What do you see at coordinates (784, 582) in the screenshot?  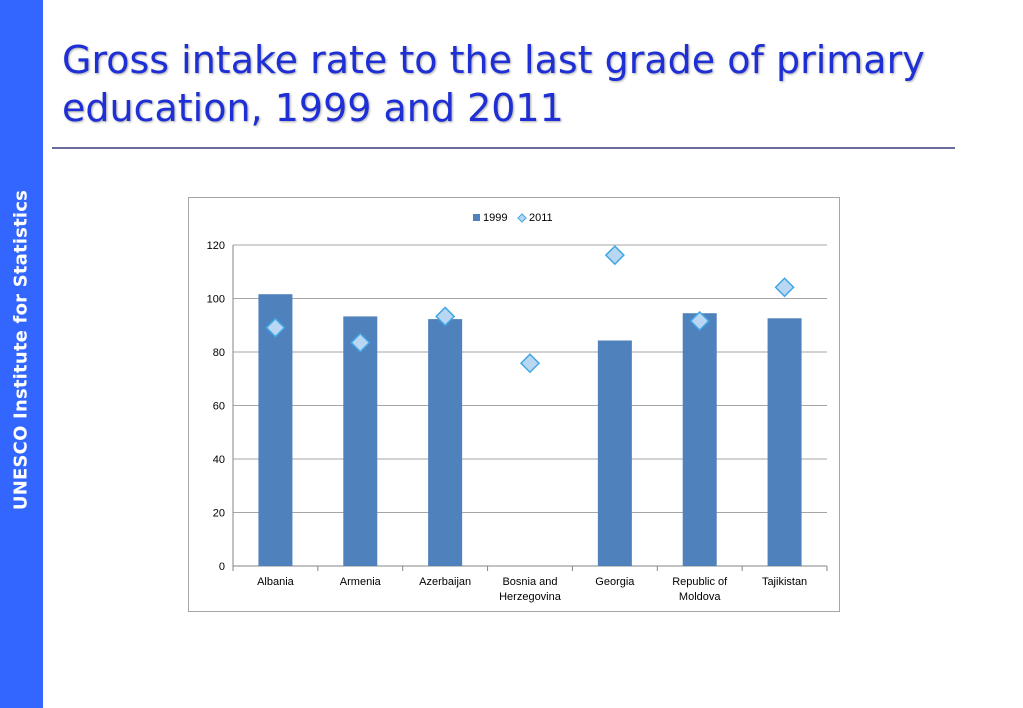 I see `x-tick-label: Tajikistan` at bounding box center [784, 582].